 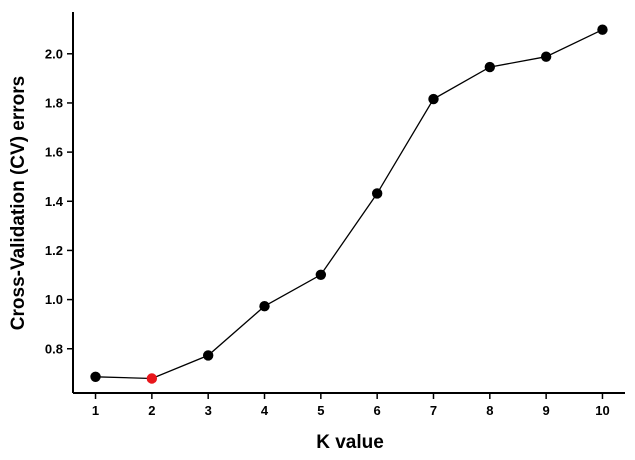 What do you see at coordinates (54, 348) in the screenshot?
I see `y-tick-label: 0.8` at bounding box center [54, 348].